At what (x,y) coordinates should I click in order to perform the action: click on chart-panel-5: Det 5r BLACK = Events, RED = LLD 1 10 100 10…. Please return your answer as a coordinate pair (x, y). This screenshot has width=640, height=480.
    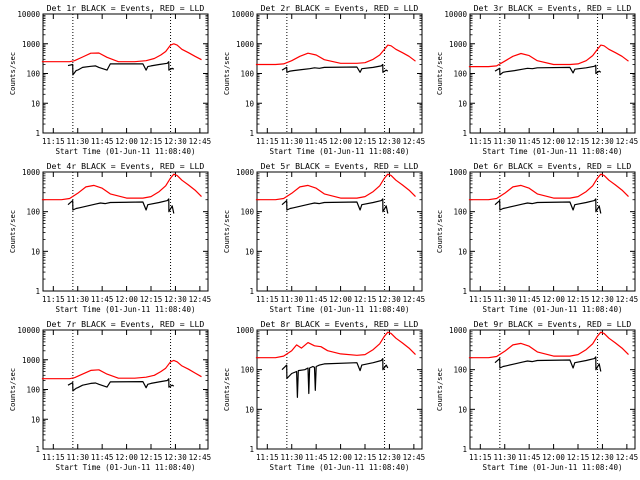
    Looking at the image, I should click on (323, 237).